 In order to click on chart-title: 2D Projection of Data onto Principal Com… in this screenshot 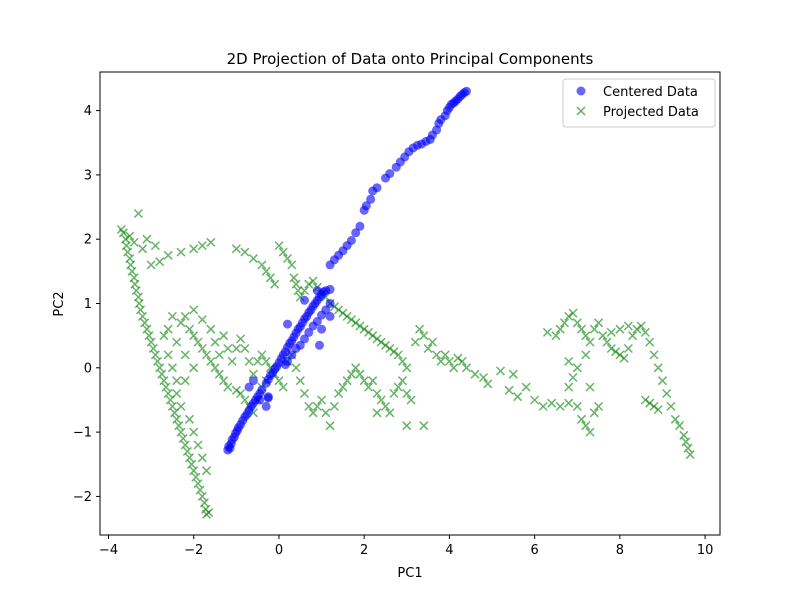, I will do `click(410, 59)`.